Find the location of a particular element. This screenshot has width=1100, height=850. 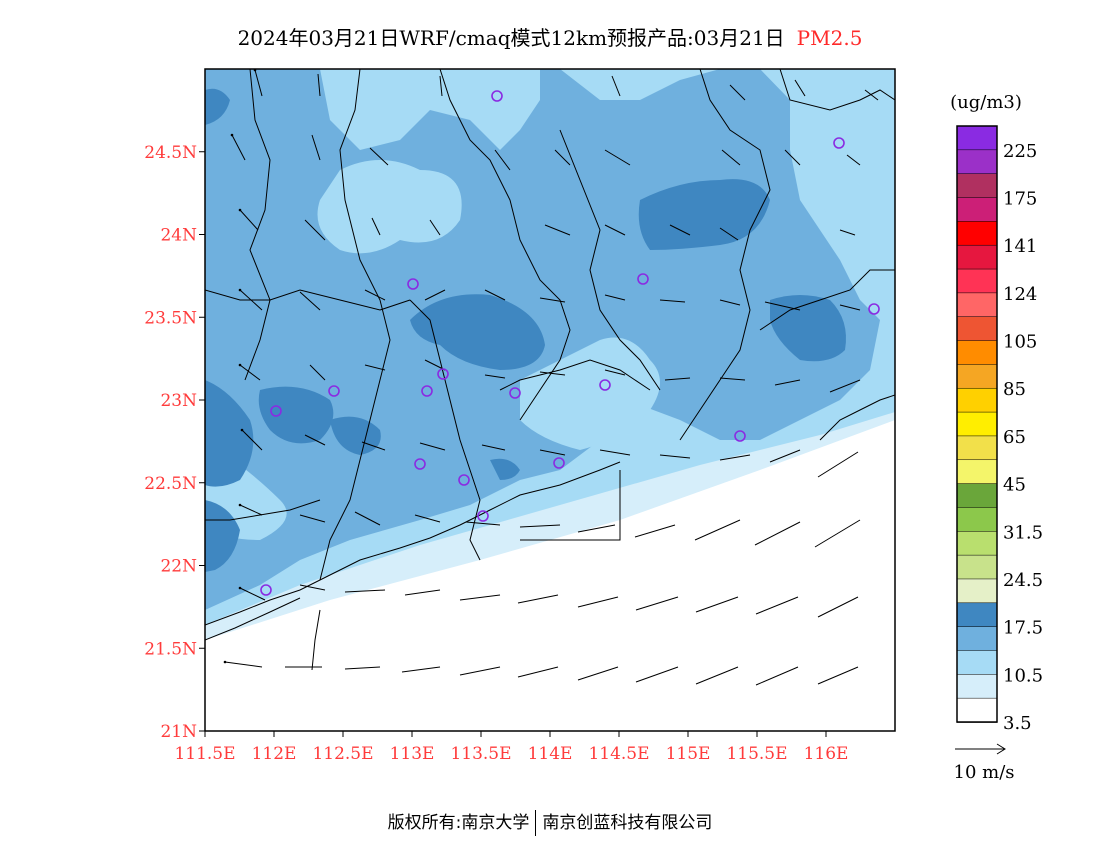

footer-right: 南京创蓝科技有限公司 is located at coordinates (627, 823).